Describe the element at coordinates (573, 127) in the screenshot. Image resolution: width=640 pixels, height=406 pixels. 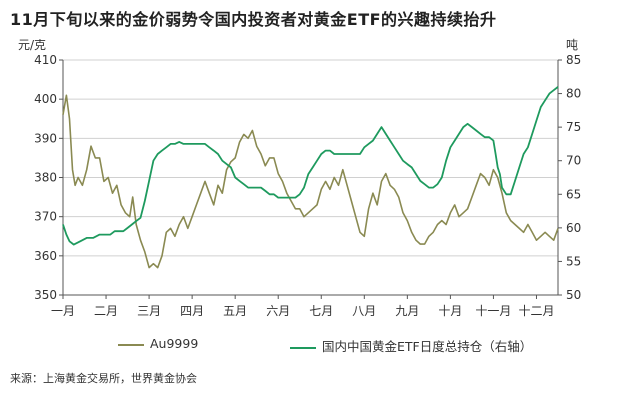
I see `right-tick-label-5: 75` at that location.